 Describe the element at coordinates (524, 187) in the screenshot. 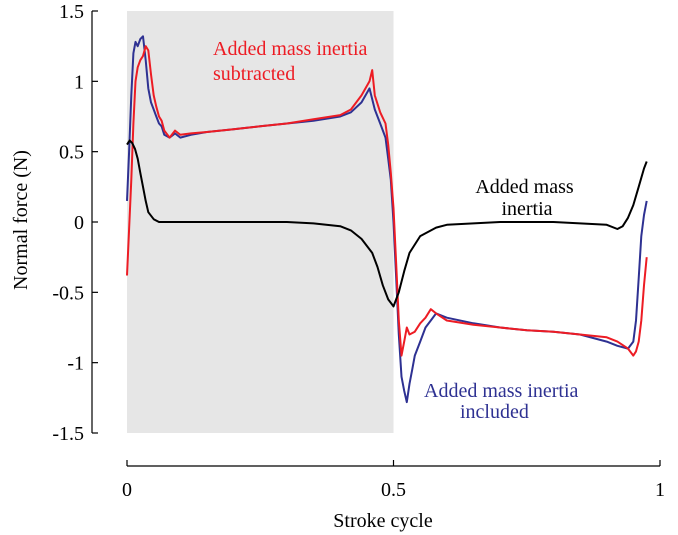

I see `annotation-added-mass-line-1: Added mass` at that location.